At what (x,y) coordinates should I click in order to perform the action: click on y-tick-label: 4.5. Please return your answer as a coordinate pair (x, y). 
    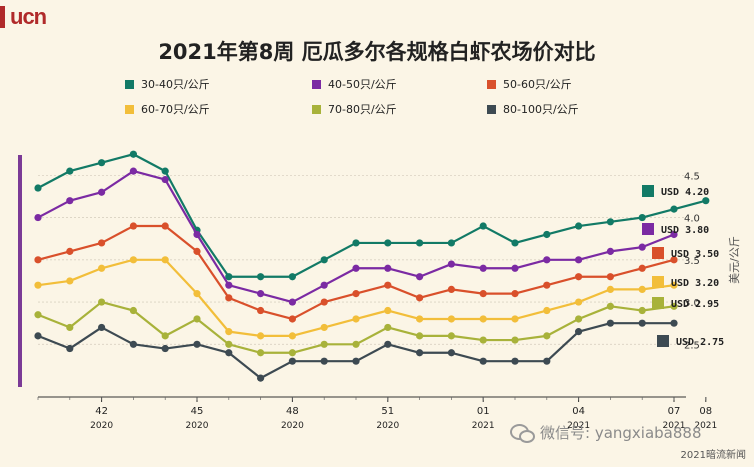
    Looking at the image, I should click on (692, 176).